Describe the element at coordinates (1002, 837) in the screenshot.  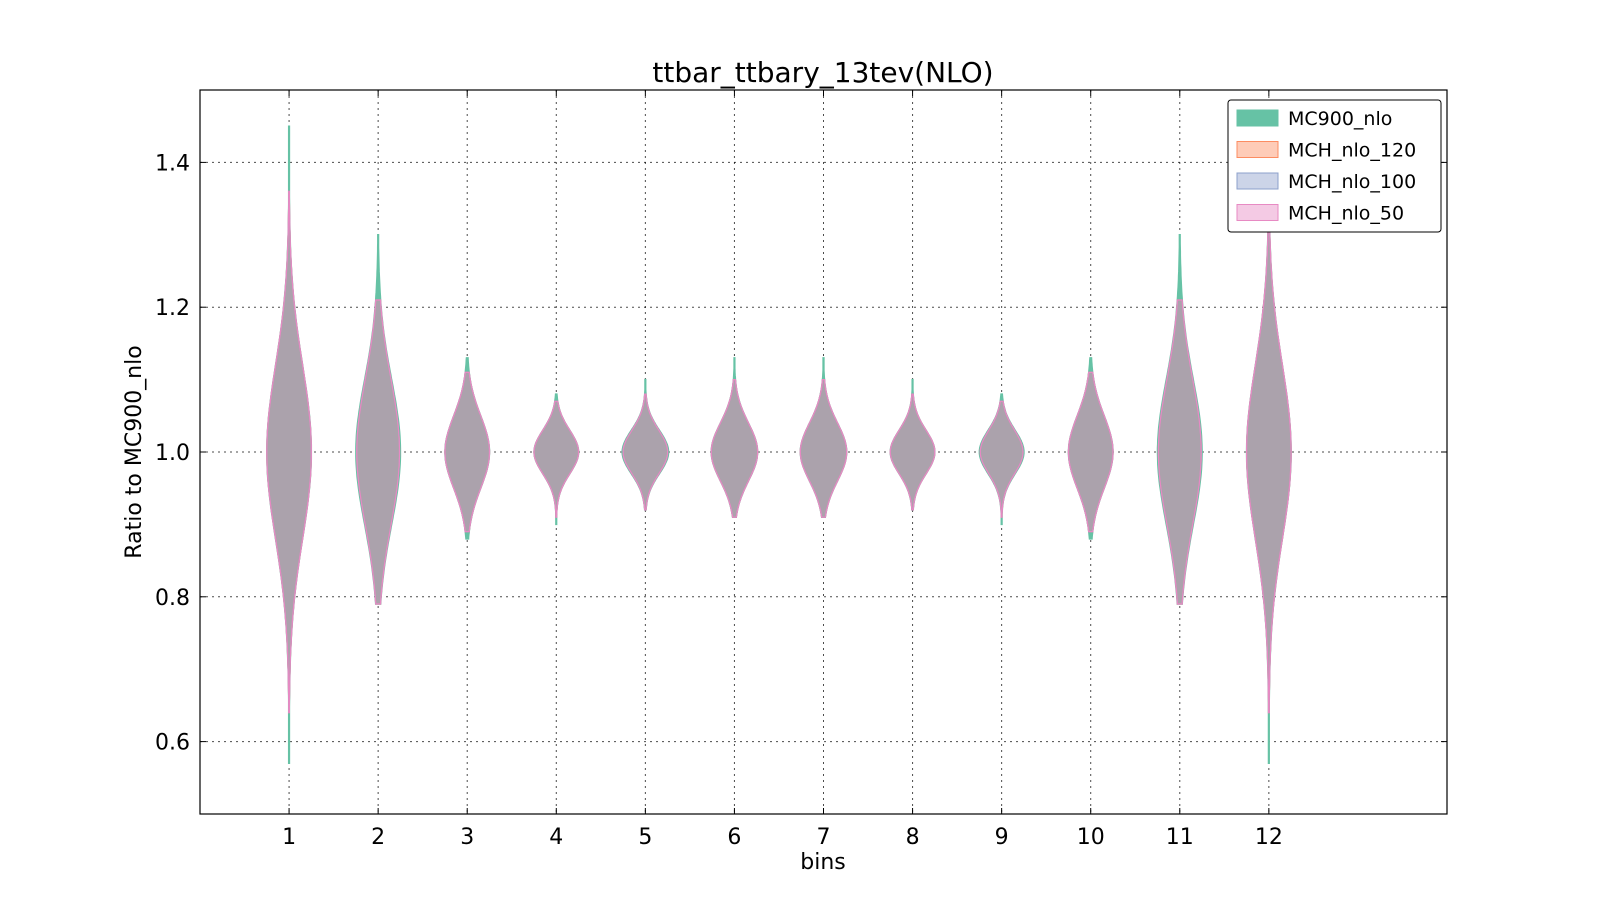
I see `x-tick-label: 9` at that location.